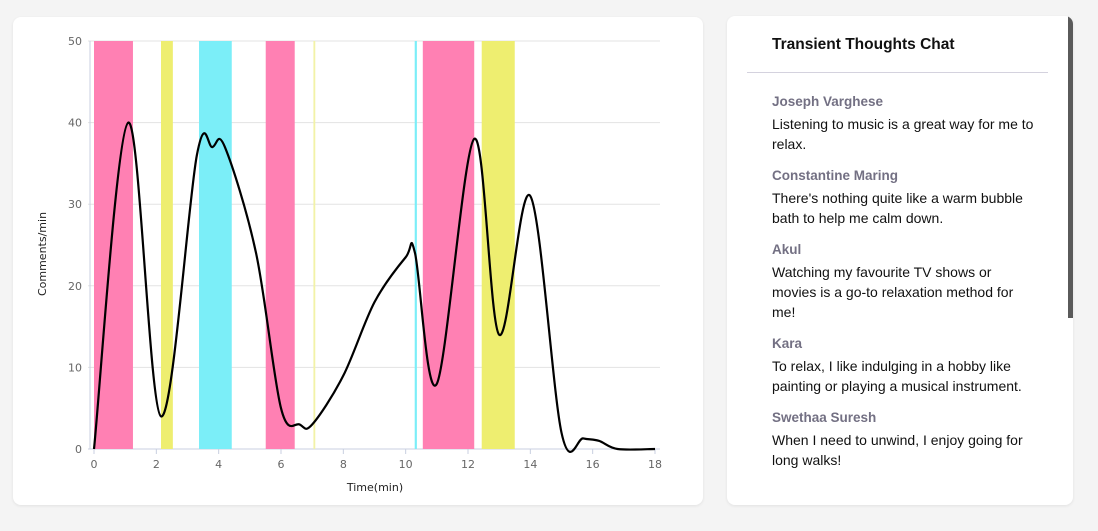  I want to click on y-tick-label: 30, so click(75, 204).